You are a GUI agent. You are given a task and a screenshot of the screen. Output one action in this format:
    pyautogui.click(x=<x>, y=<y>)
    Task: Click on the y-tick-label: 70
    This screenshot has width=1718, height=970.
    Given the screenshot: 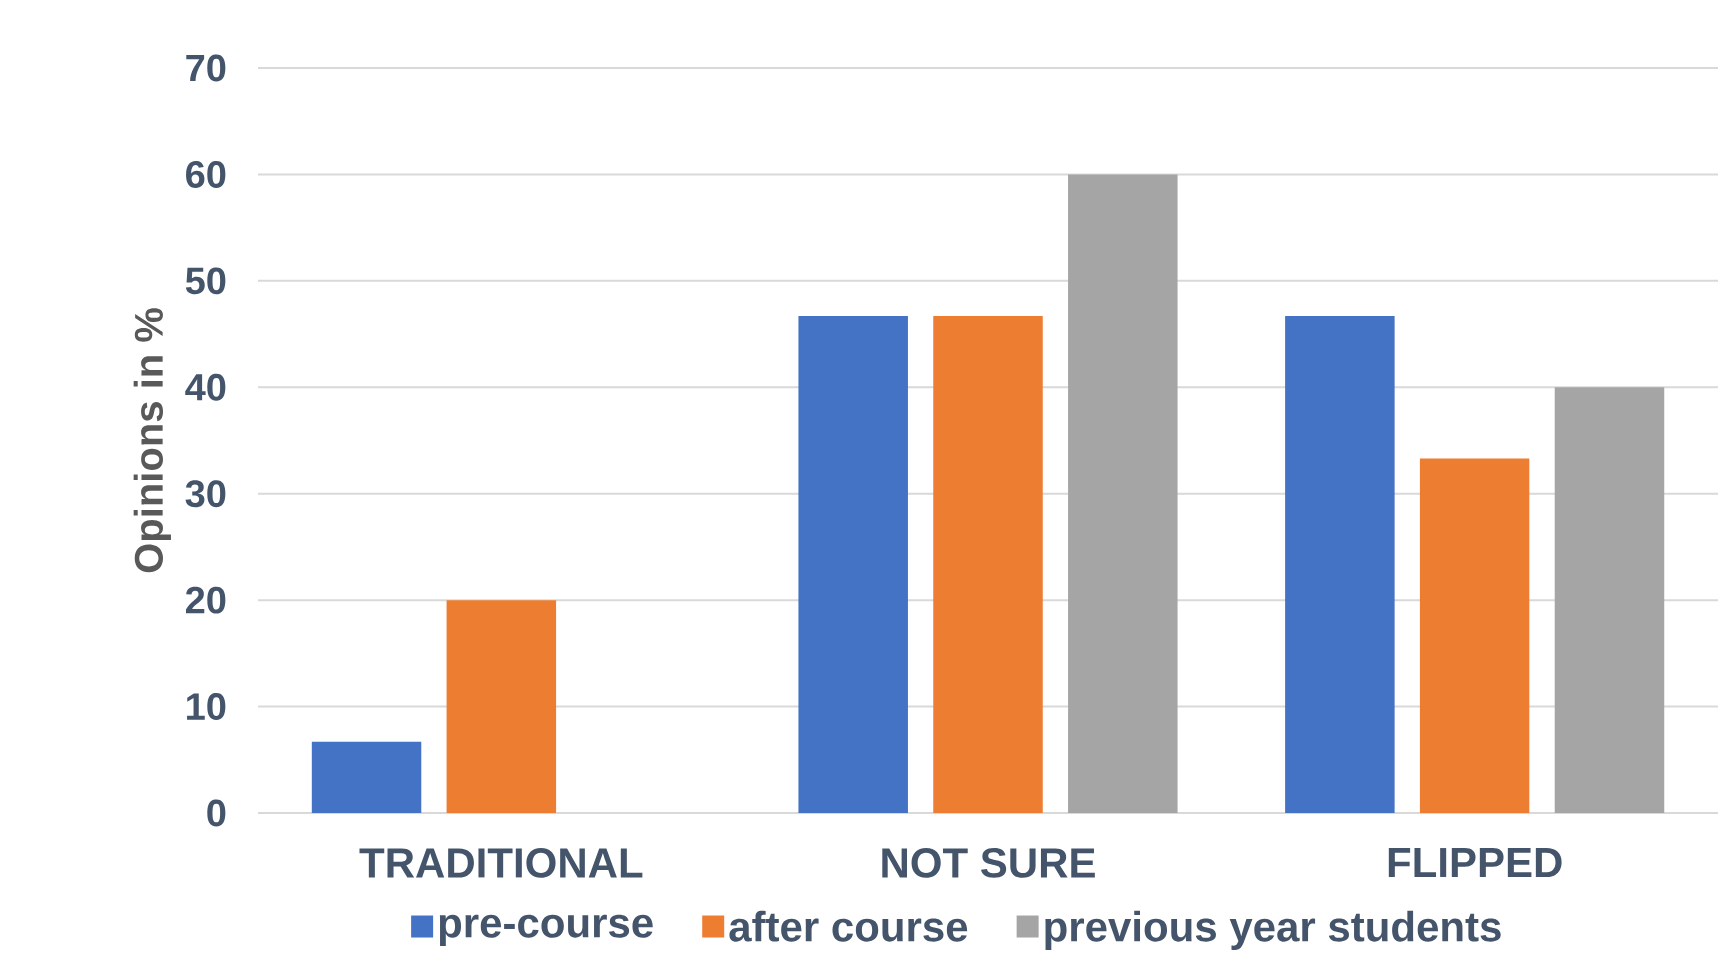 What is the action you would take?
    pyautogui.click(x=206, y=68)
    